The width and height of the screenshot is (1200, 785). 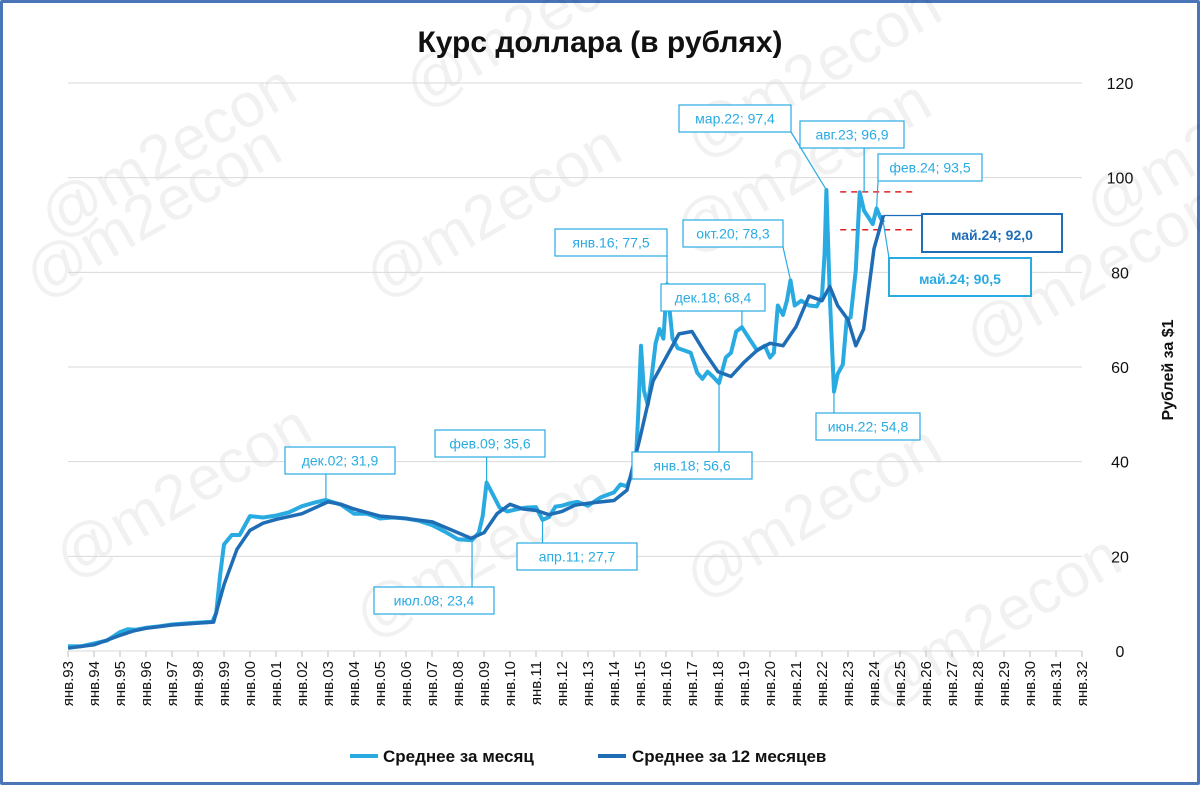 I want to click on callout-label: мар.22; 97,4, so click(x=735, y=119).